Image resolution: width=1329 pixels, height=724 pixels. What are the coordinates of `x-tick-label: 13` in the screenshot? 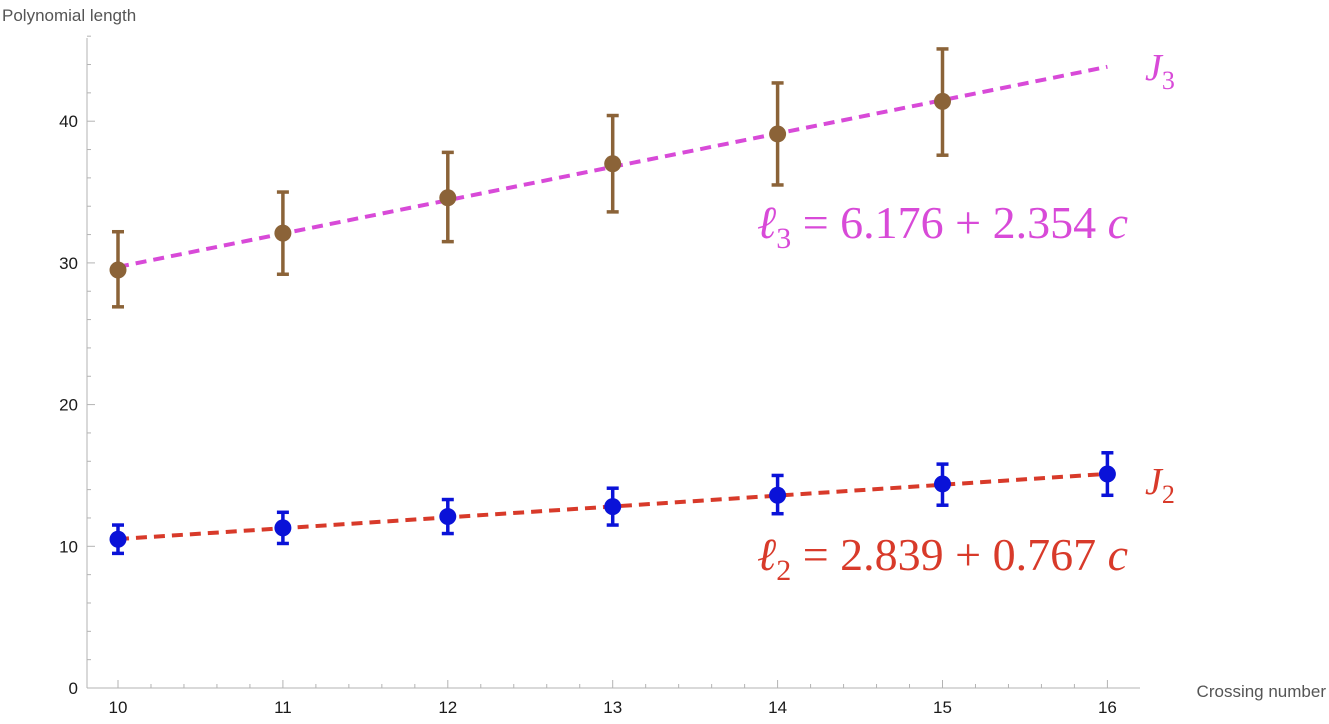 It's located at (612, 707).